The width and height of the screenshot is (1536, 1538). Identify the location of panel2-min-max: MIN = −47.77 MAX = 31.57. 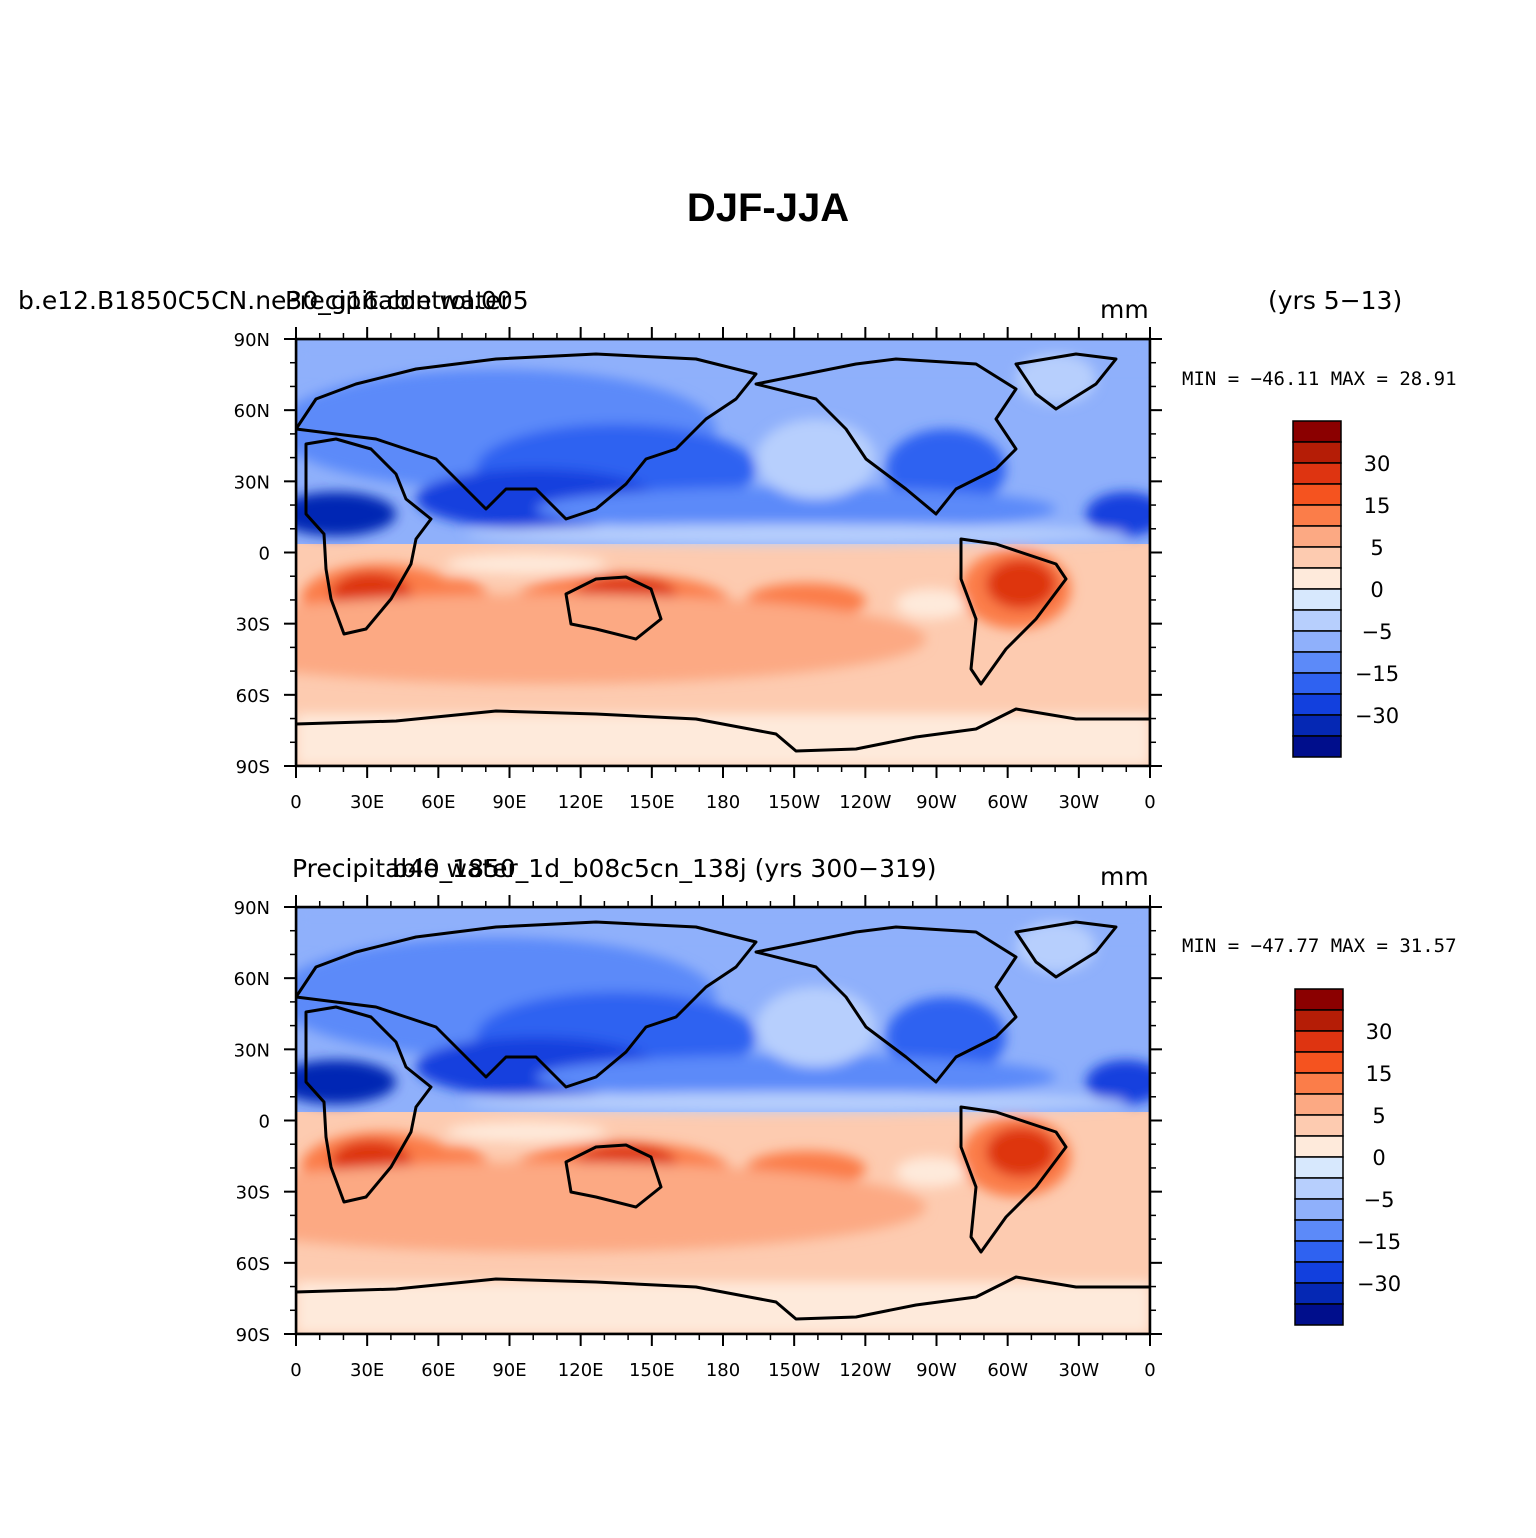
(1319, 946).